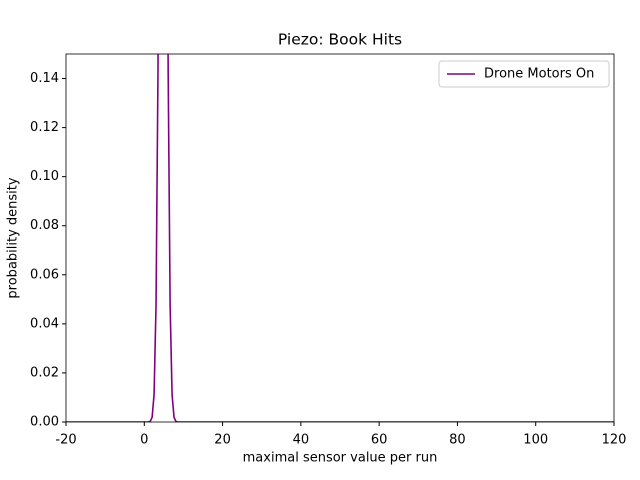  I want to click on x-axis-label: maximal sensor value per run, so click(340, 458).